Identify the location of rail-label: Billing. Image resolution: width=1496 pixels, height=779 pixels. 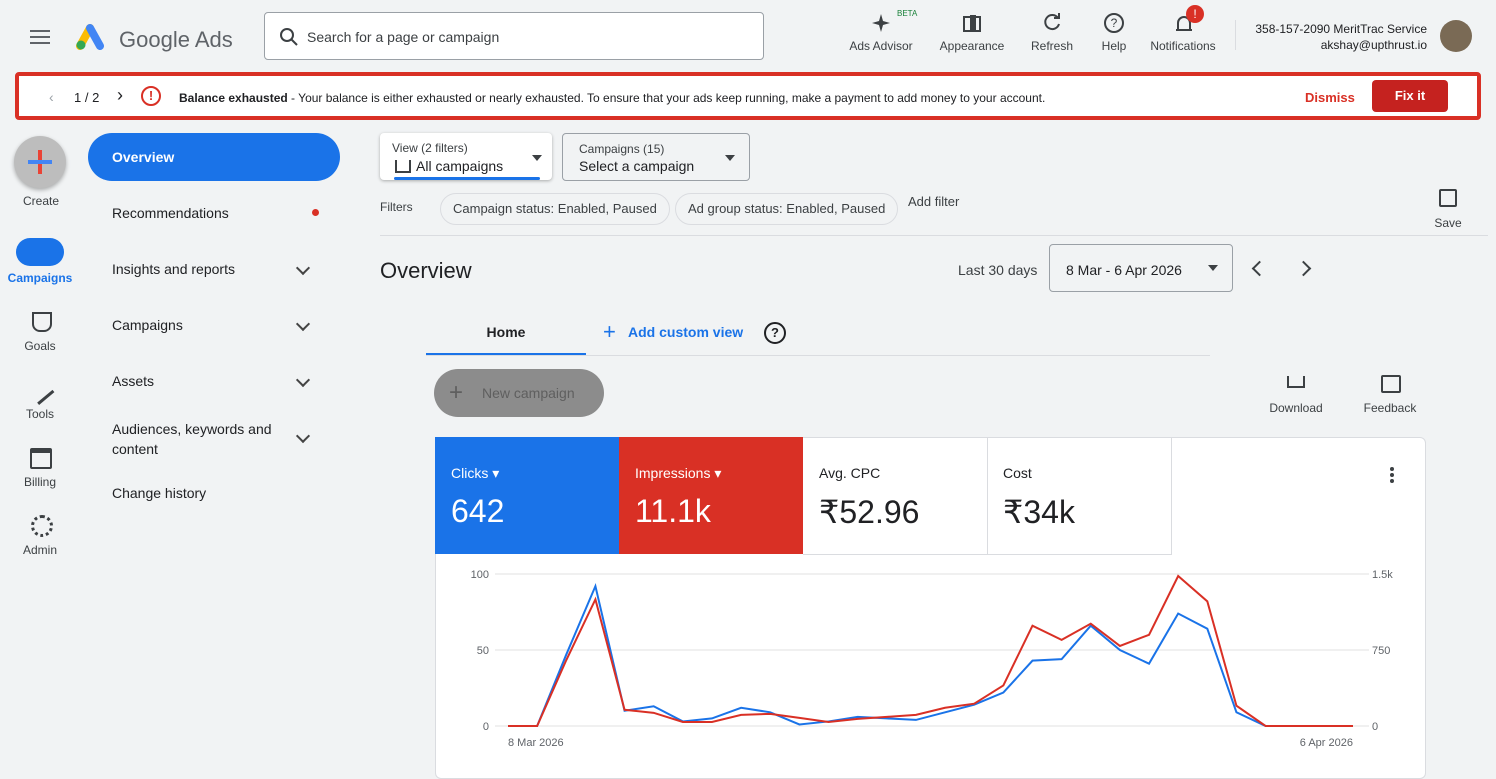
(39, 482).